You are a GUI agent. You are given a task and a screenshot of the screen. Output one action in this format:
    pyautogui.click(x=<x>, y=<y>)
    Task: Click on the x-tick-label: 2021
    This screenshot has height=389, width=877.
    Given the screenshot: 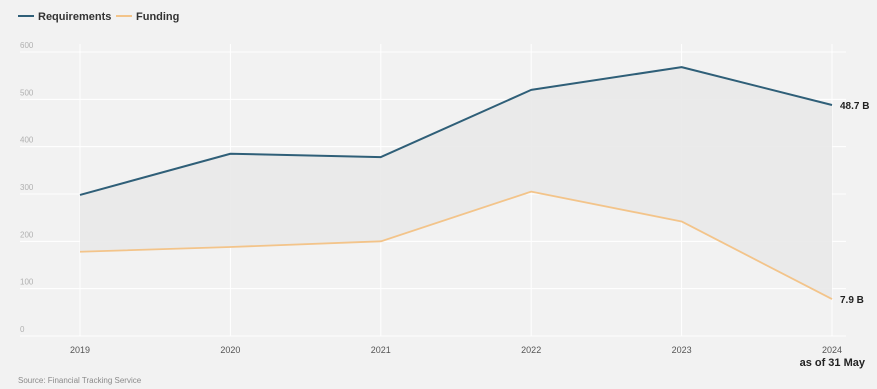 What is the action you would take?
    pyautogui.click(x=381, y=350)
    